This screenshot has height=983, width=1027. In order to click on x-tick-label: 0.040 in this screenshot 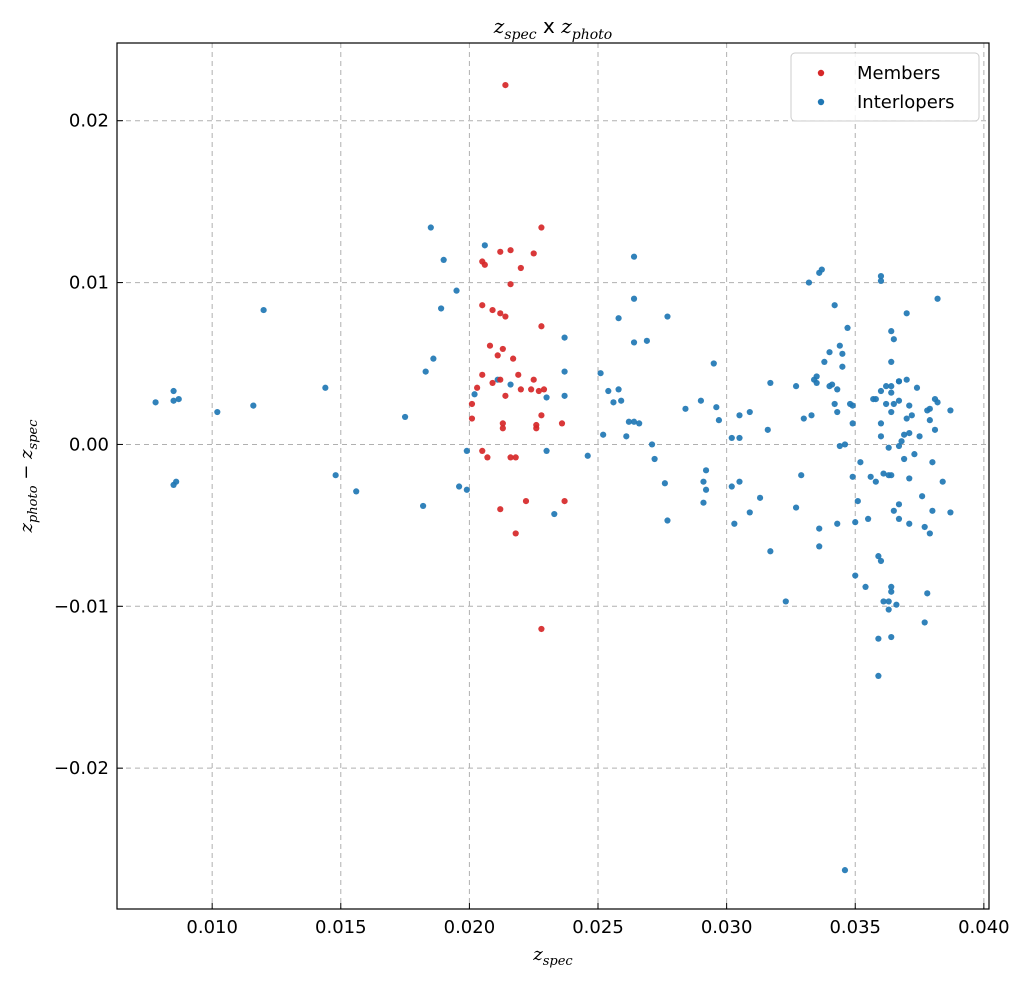, I will do `click(984, 927)`.